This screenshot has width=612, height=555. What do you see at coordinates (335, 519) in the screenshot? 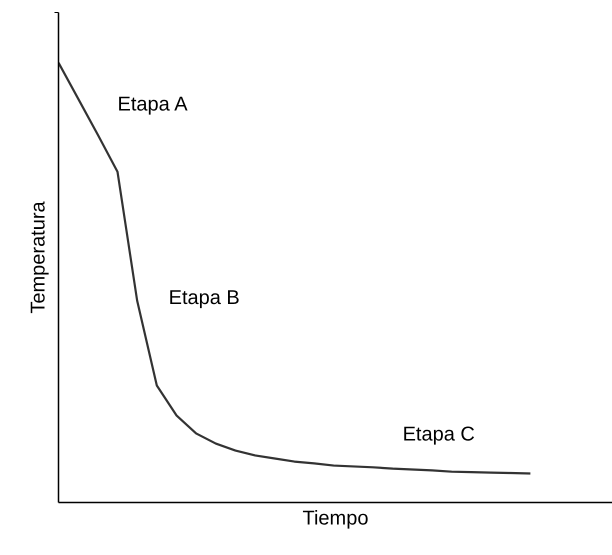
I see `x-axis-title: Tiempo` at bounding box center [335, 519].